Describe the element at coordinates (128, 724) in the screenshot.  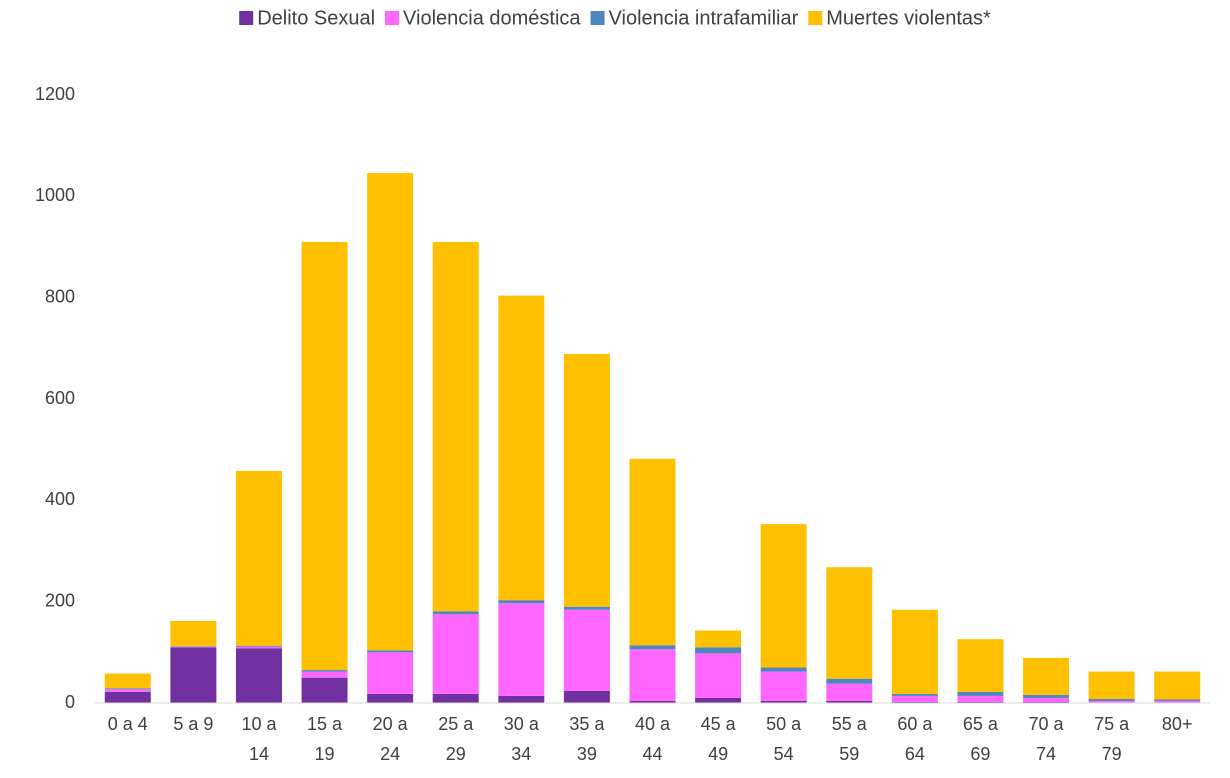
I see `x-tick-label: 0 a 4` at that location.